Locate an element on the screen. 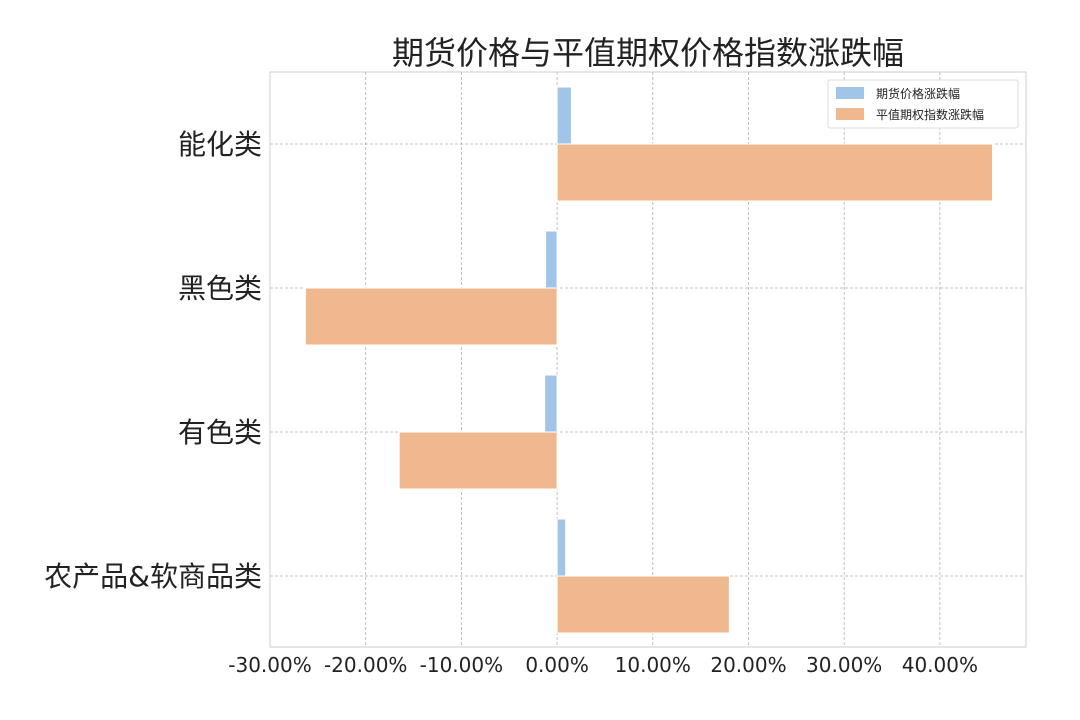 Image resolution: width=1080 pixels, height=720 pixels. x-tick-label-6: 30.00% is located at coordinates (844, 665).